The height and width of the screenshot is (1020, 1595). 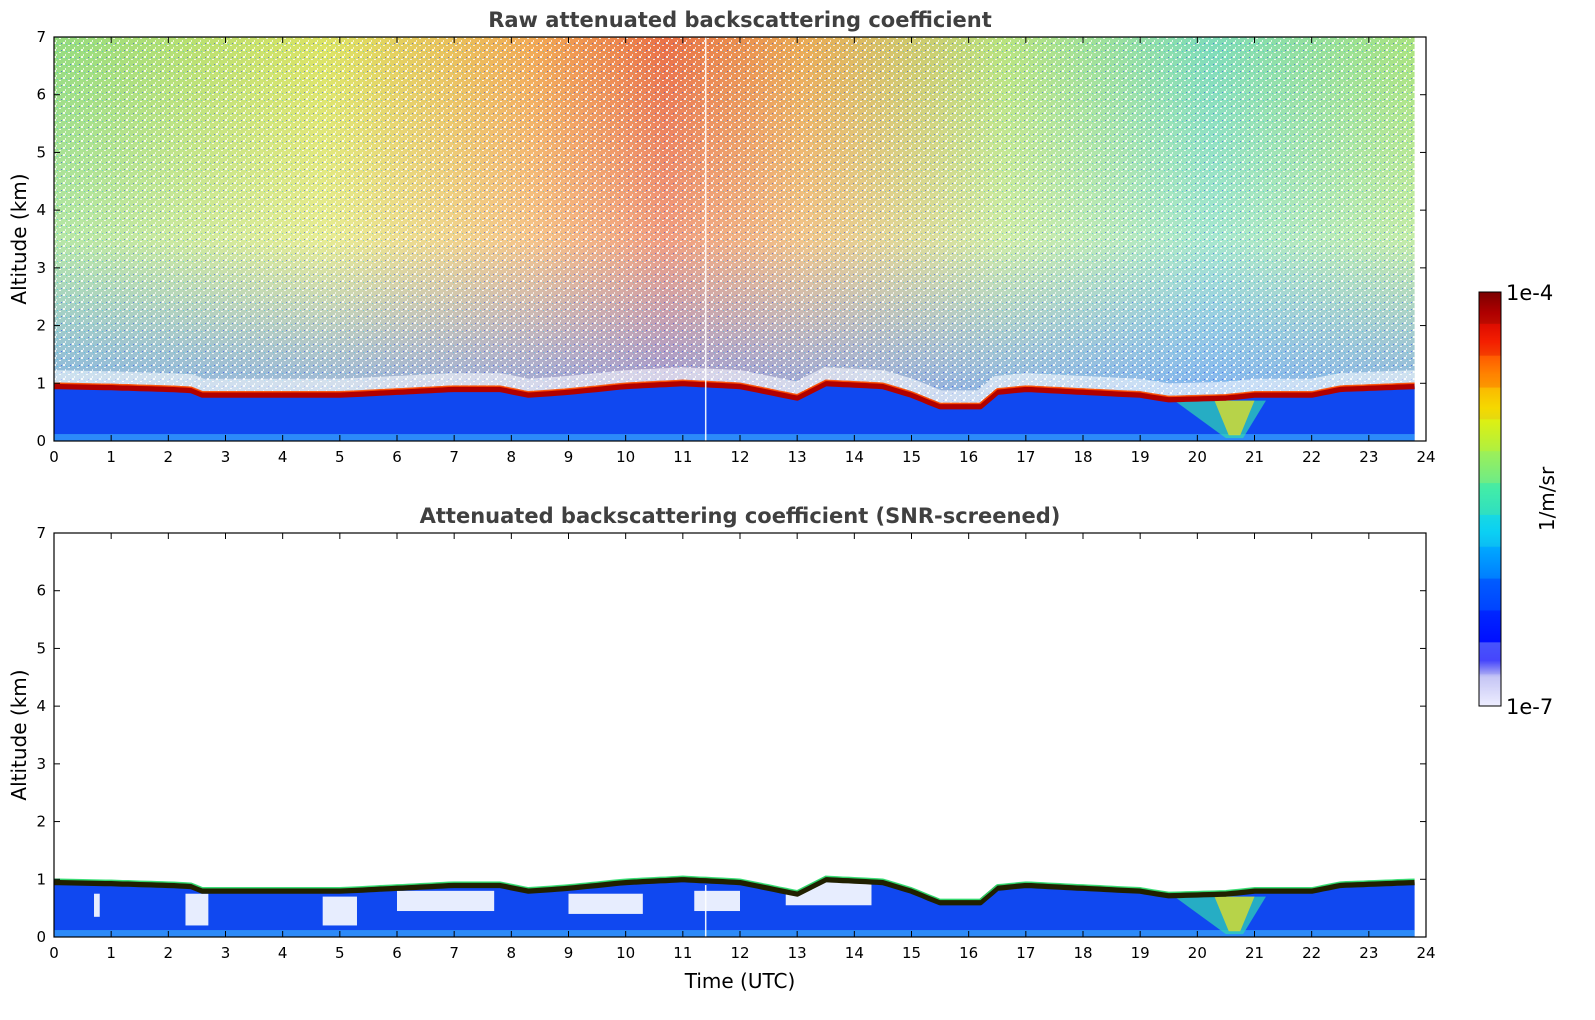 What do you see at coordinates (1254, 953) in the screenshot?
I see `snr-x-tick-label: 21` at bounding box center [1254, 953].